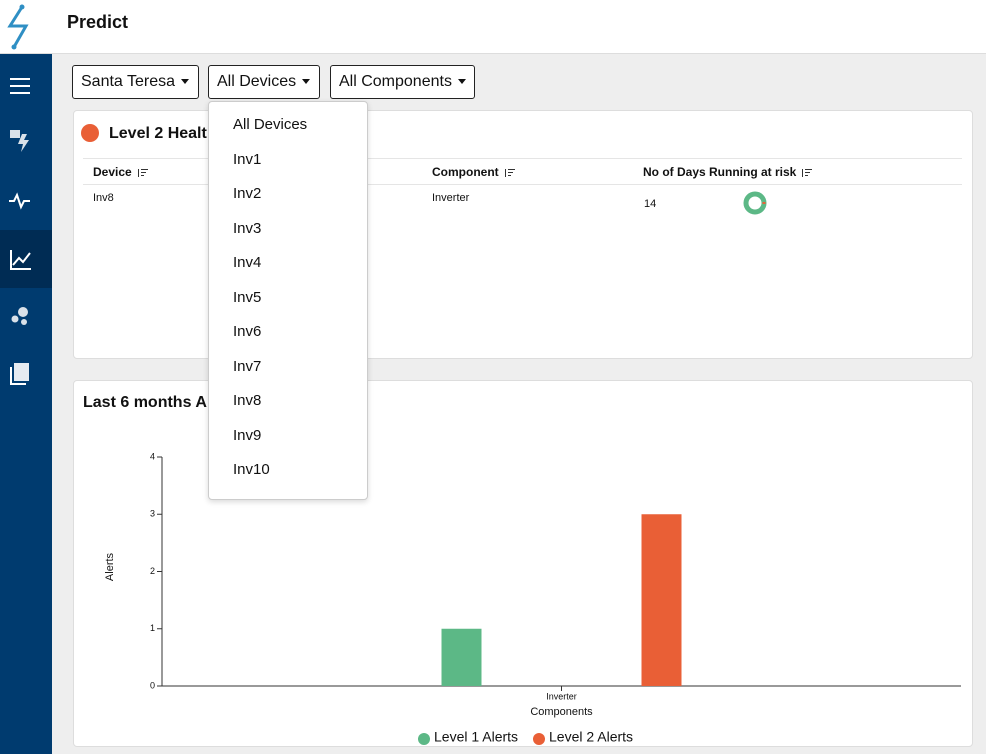 The image size is (986, 754). What do you see at coordinates (251, 469) in the screenshot?
I see `menu-item: Inv10` at bounding box center [251, 469].